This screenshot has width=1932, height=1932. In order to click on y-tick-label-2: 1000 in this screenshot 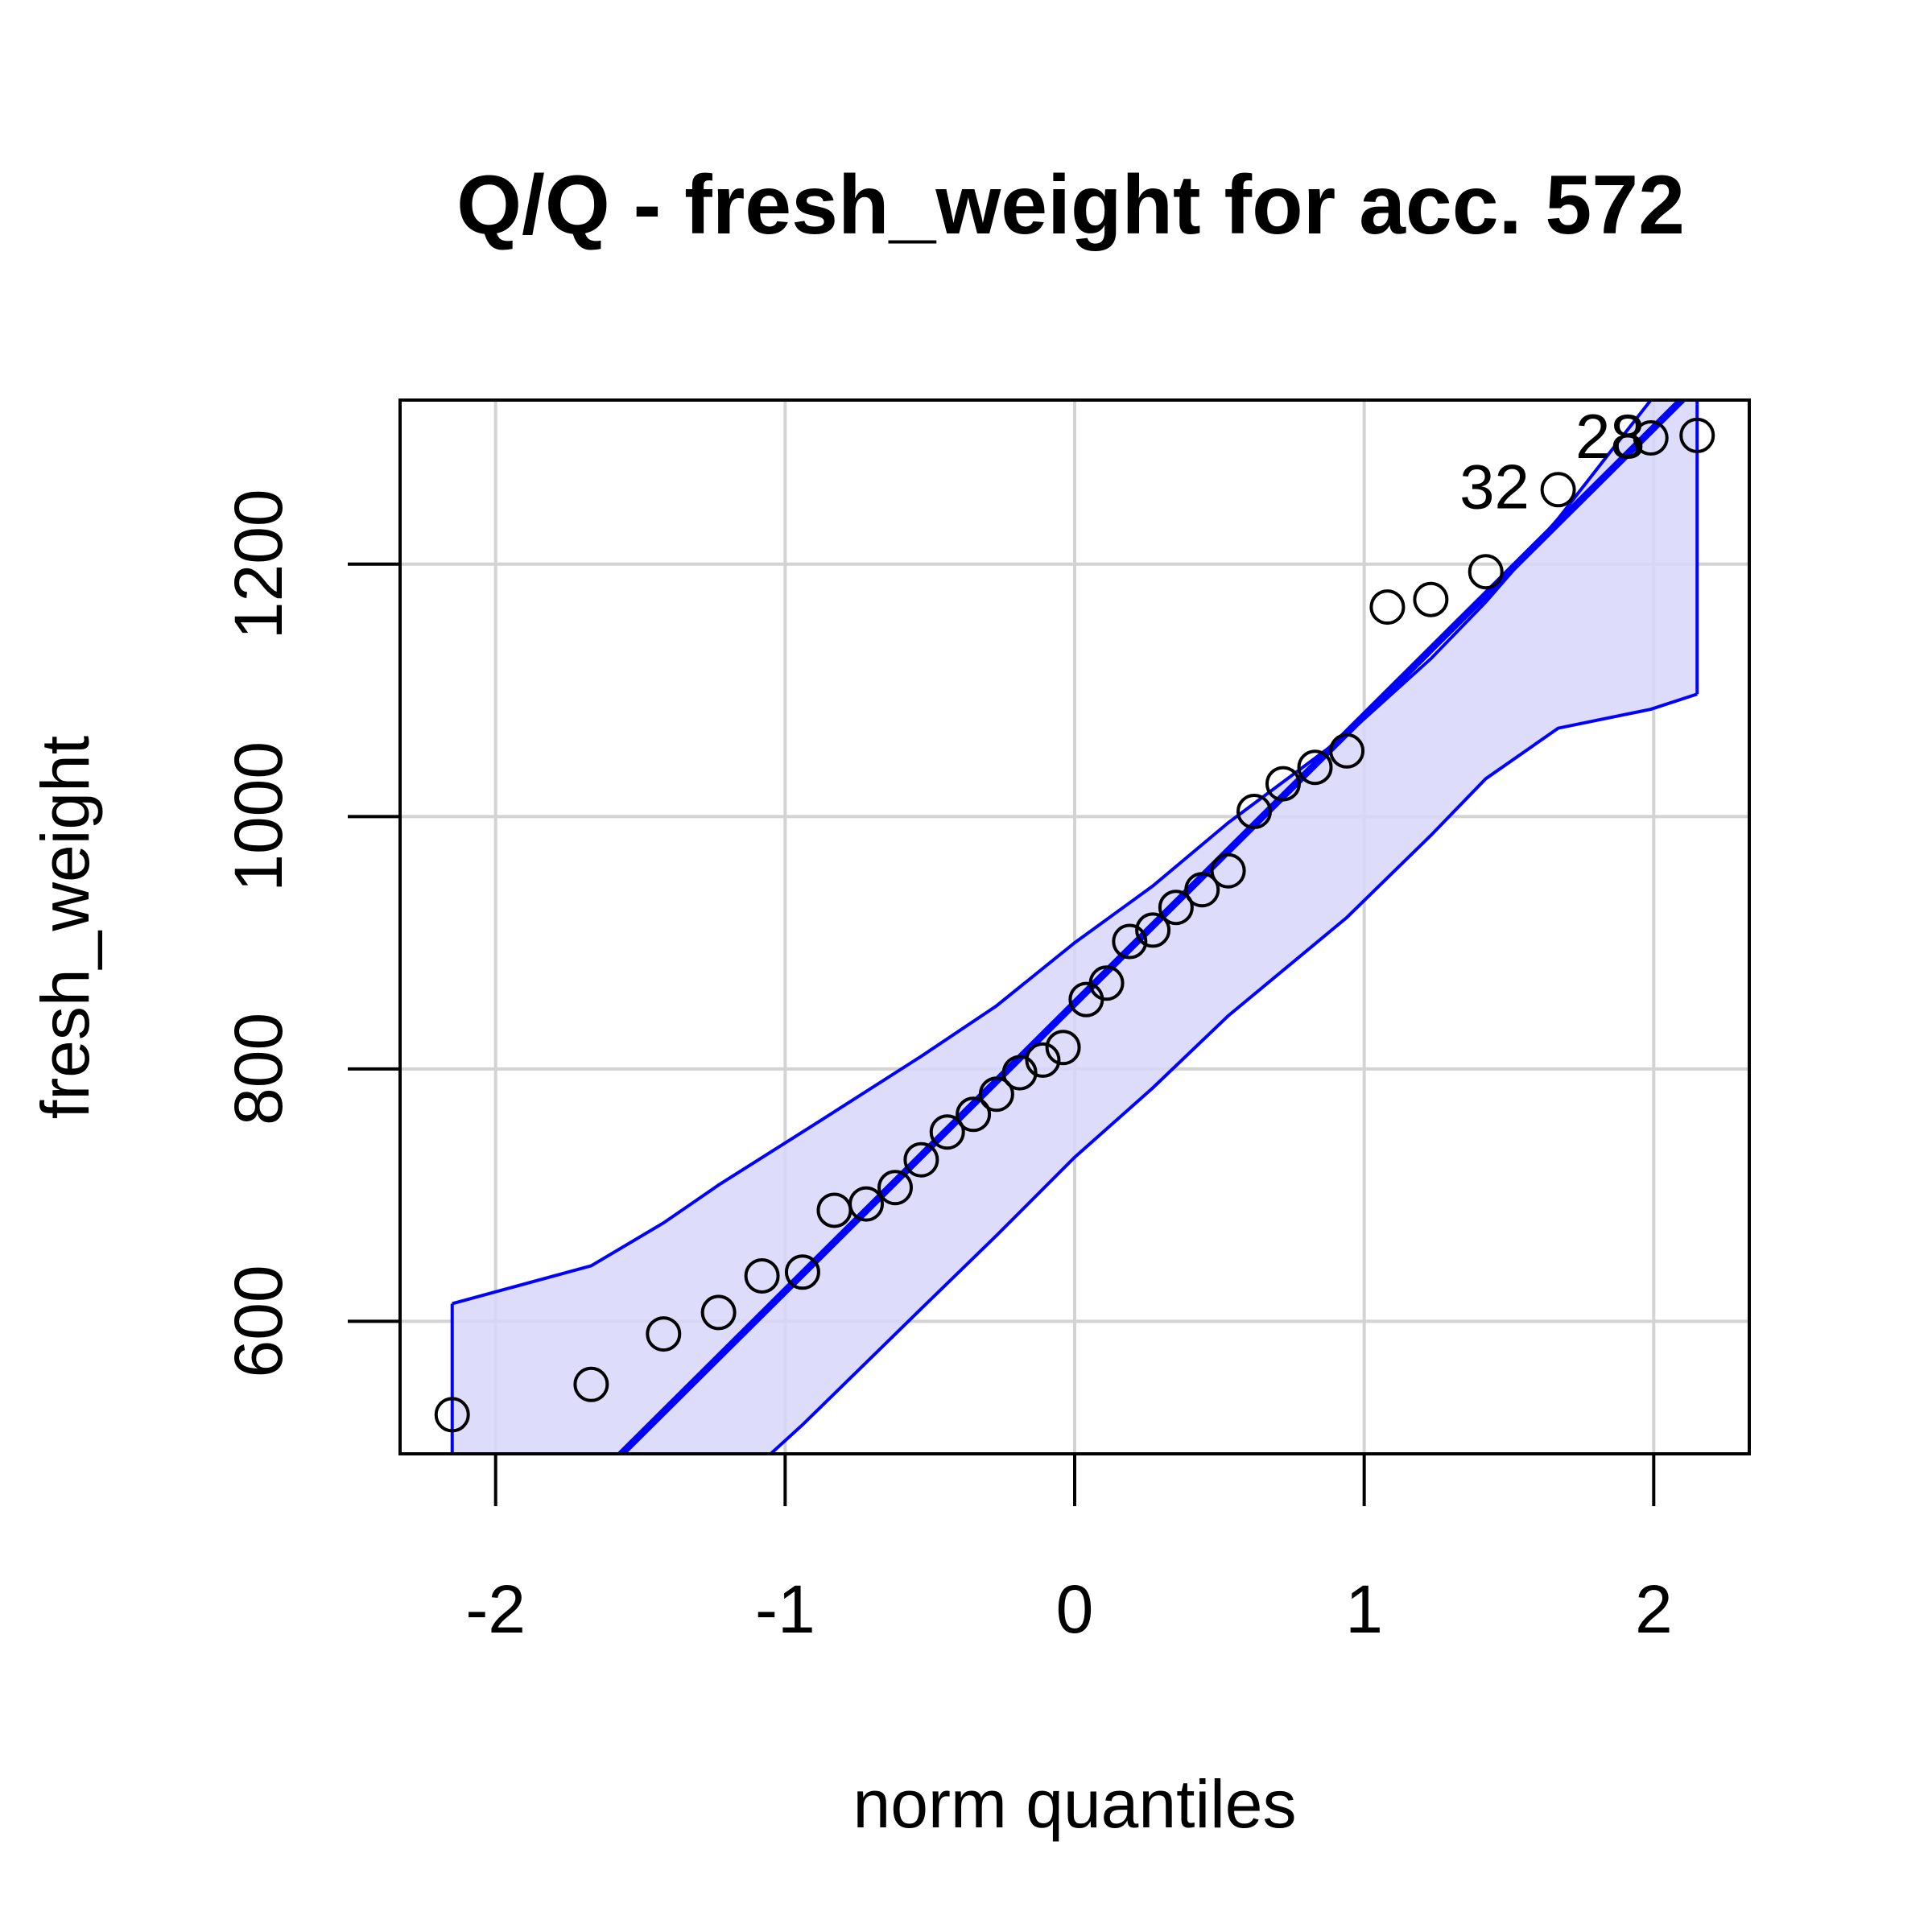, I will do `click(258, 816)`.